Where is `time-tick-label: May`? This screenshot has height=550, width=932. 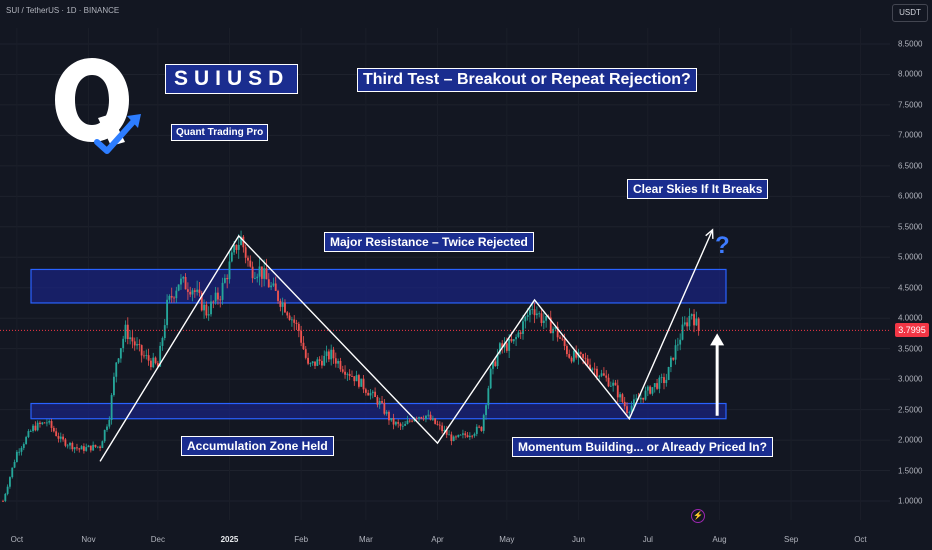
time-tick-label: May is located at coordinates (507, 539).